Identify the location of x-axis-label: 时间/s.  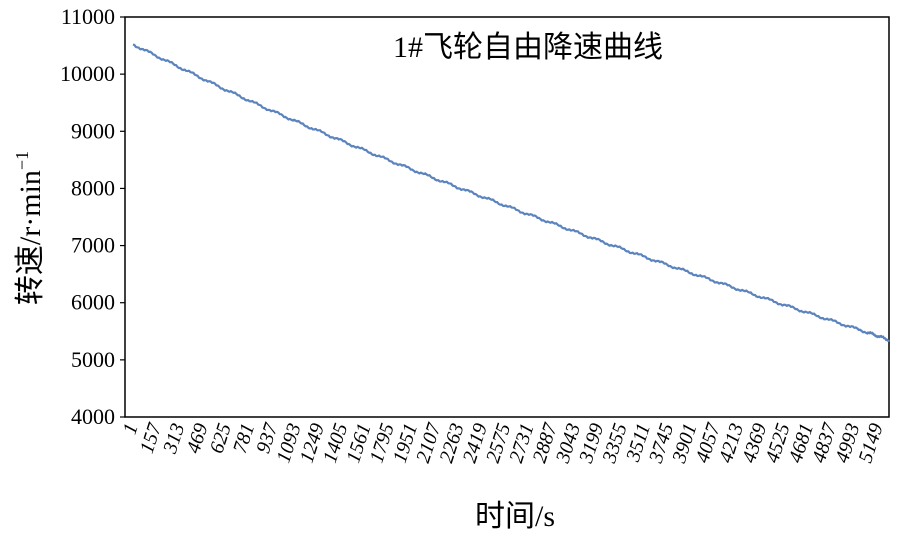
(515, 516).